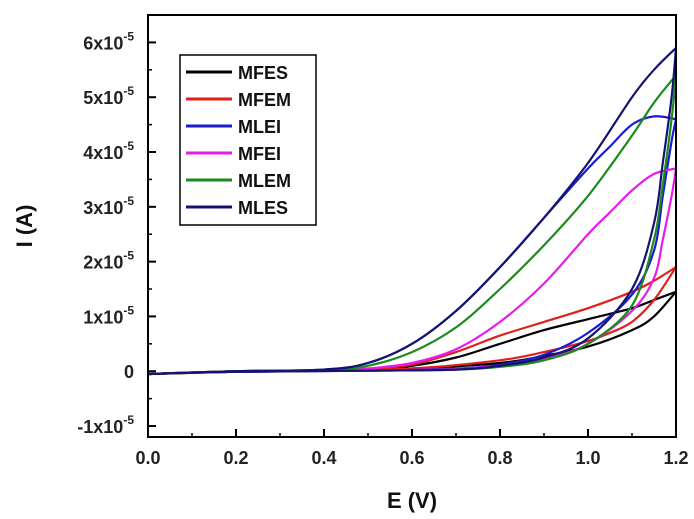 This screenshot has height=519, width=694. What do you see at coordinates (108, 96) in the screenshot?
I see `y-tick-label: 5x10⁻⁵` at bounding box center [108, 96].